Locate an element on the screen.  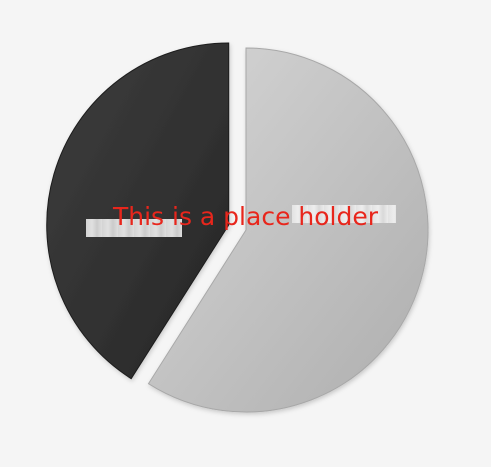
placeholder-text: This is a place holder is located at coordinates (245, 216).